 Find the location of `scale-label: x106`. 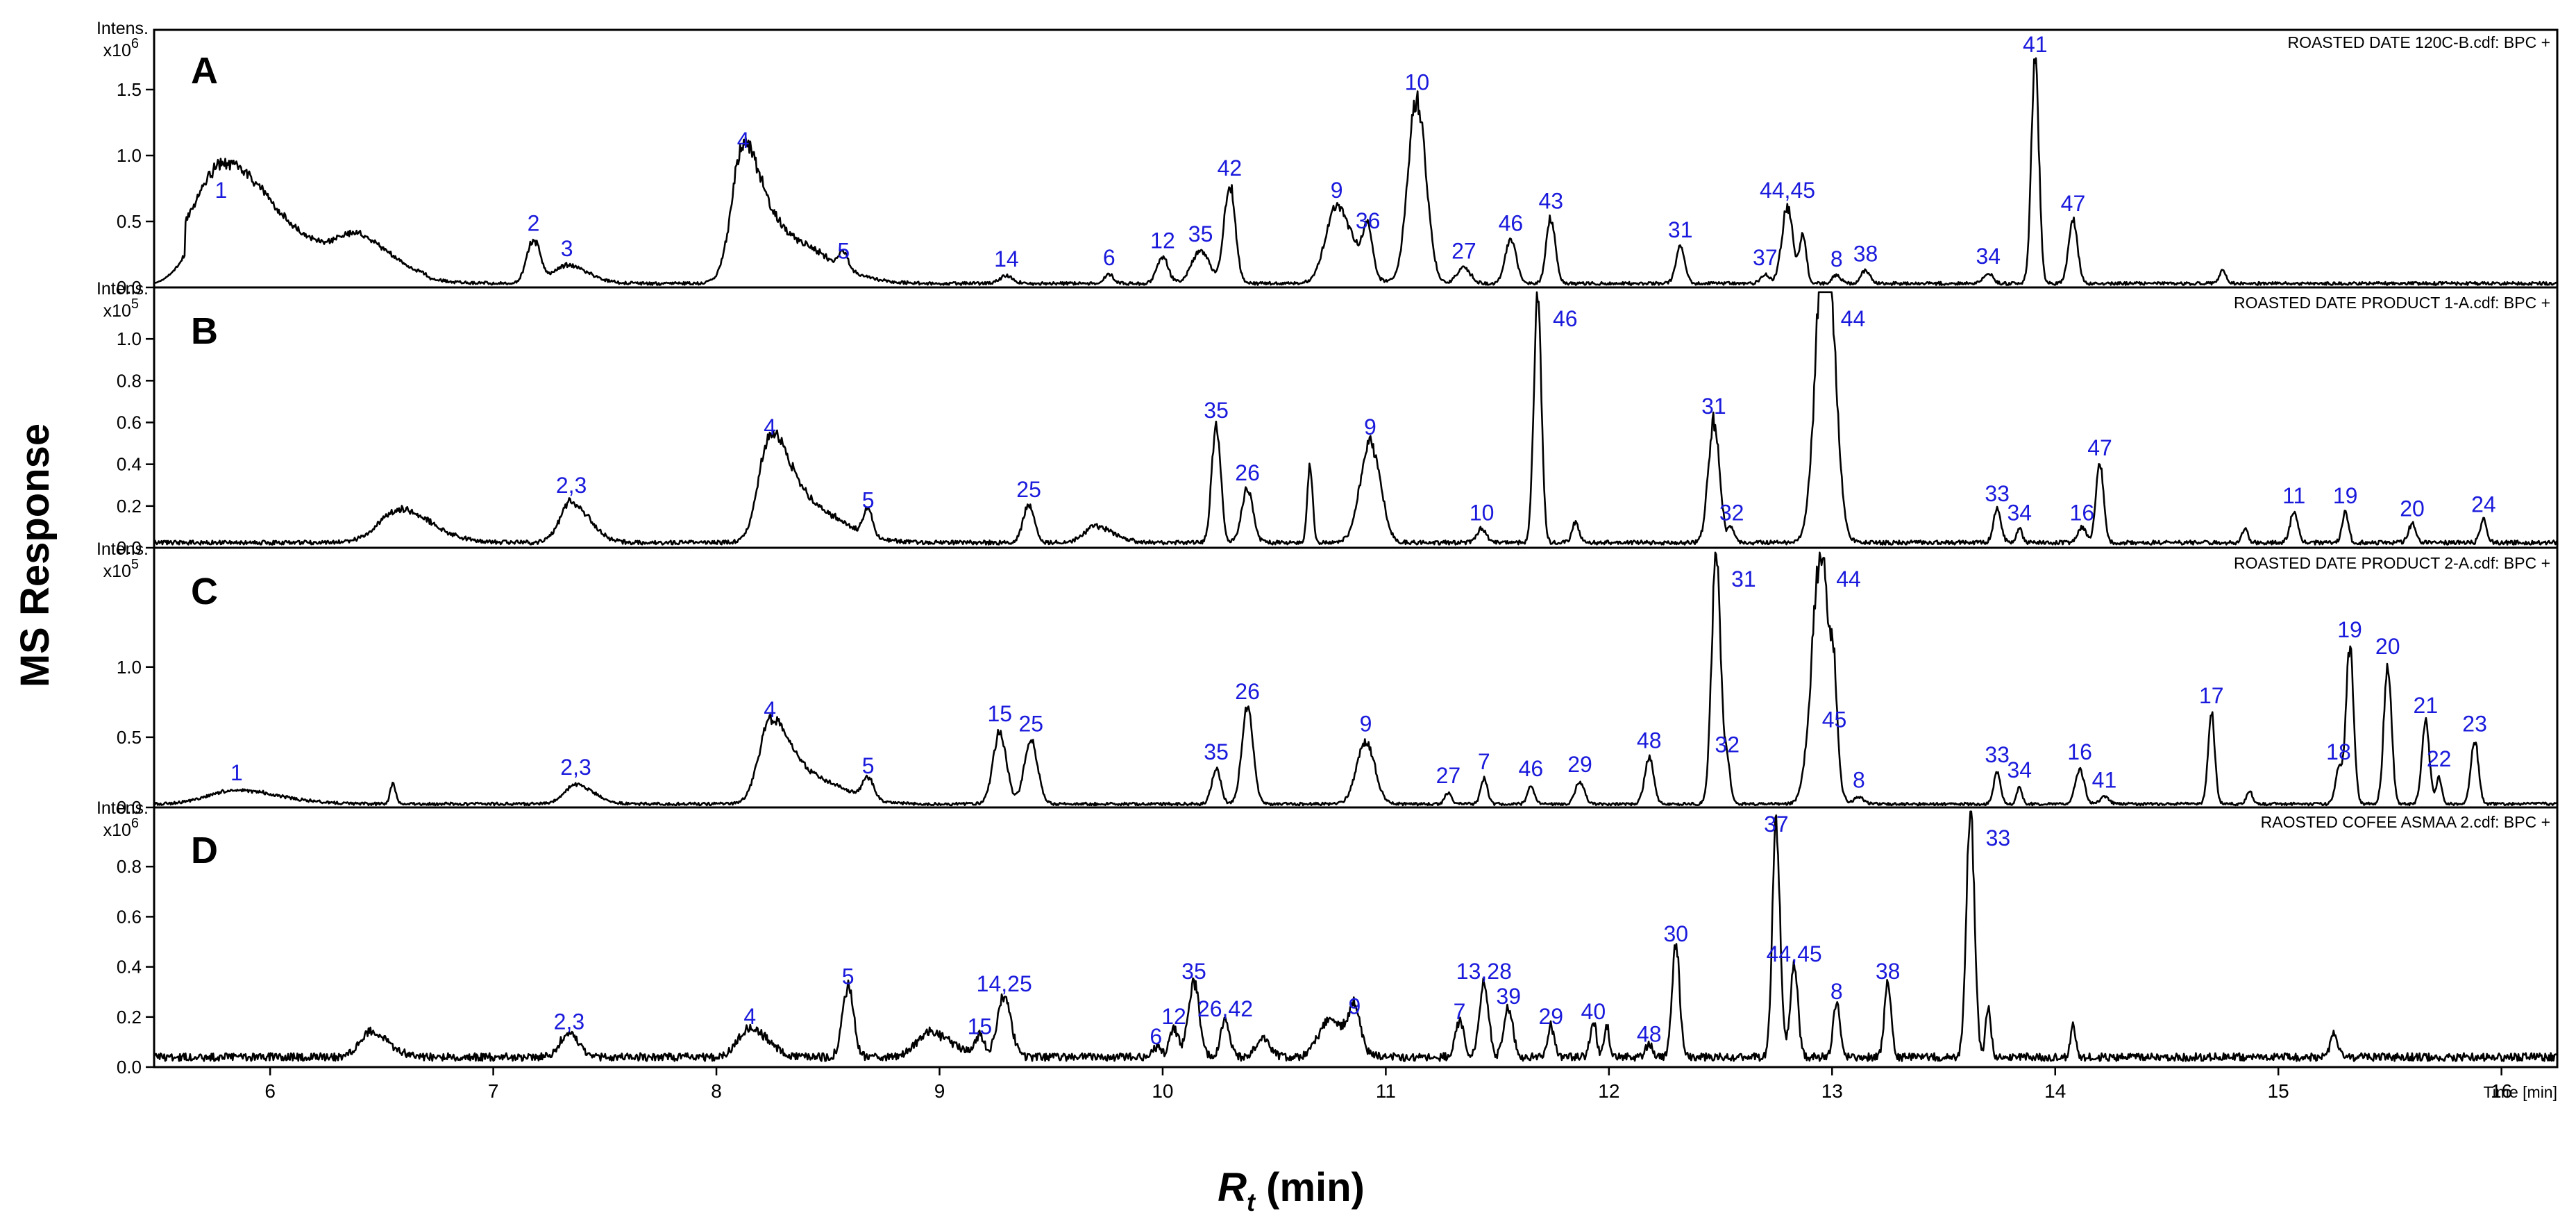

scale-label: x106 is located at coordinates (121, 48).